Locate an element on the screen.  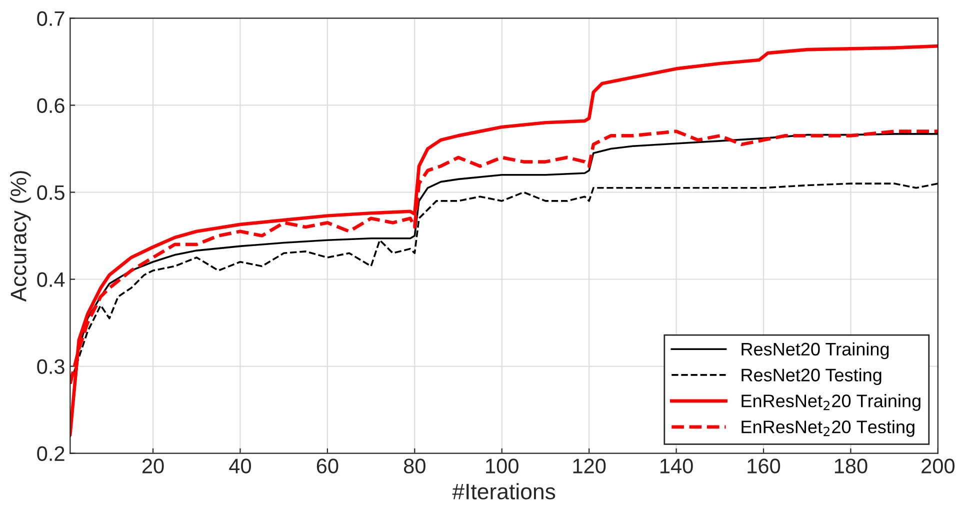
legend-label: ResNet20 Training is located at coordinates (815, 351).